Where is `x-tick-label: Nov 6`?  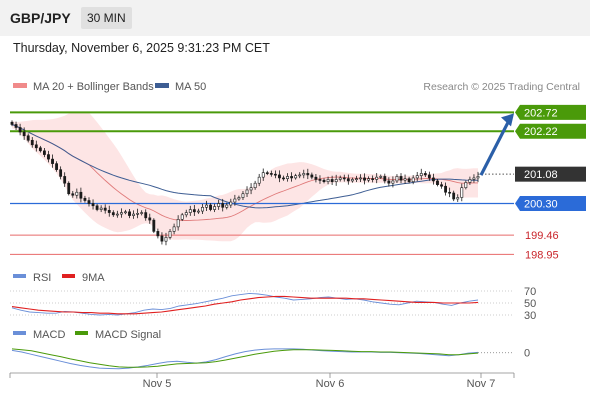
x-tick-label: Nov 6 is located at coordinates (330, 384).